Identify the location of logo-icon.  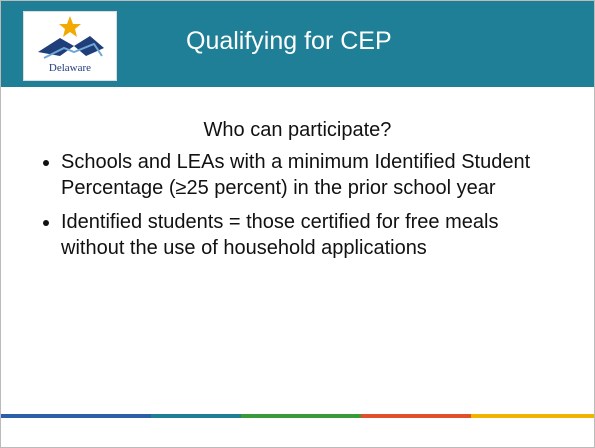
(71, 37).